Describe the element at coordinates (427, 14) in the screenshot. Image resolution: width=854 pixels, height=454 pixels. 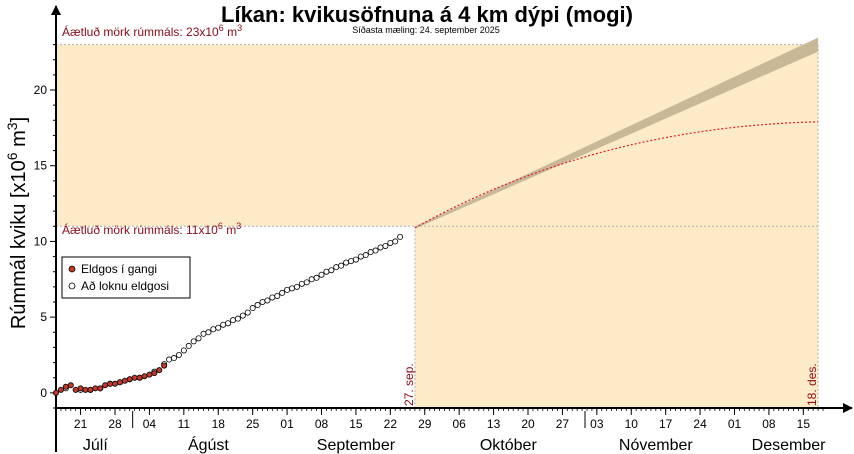
I see `chart-title: Líkan: kvikusöfnuna á 4 km dýpi (mogi)` at that location.